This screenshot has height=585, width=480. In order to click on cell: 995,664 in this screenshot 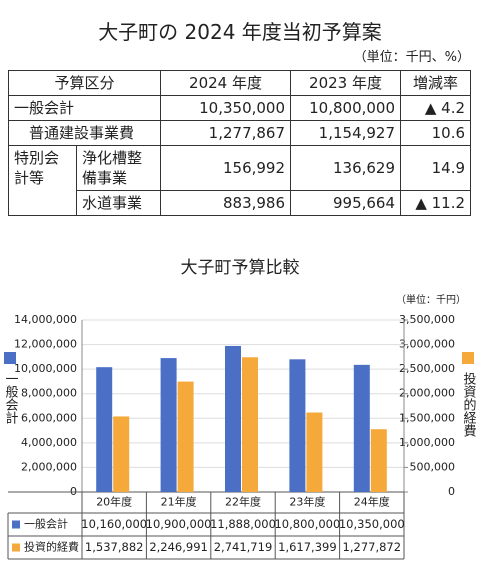, I will do `click(346, 203)`.